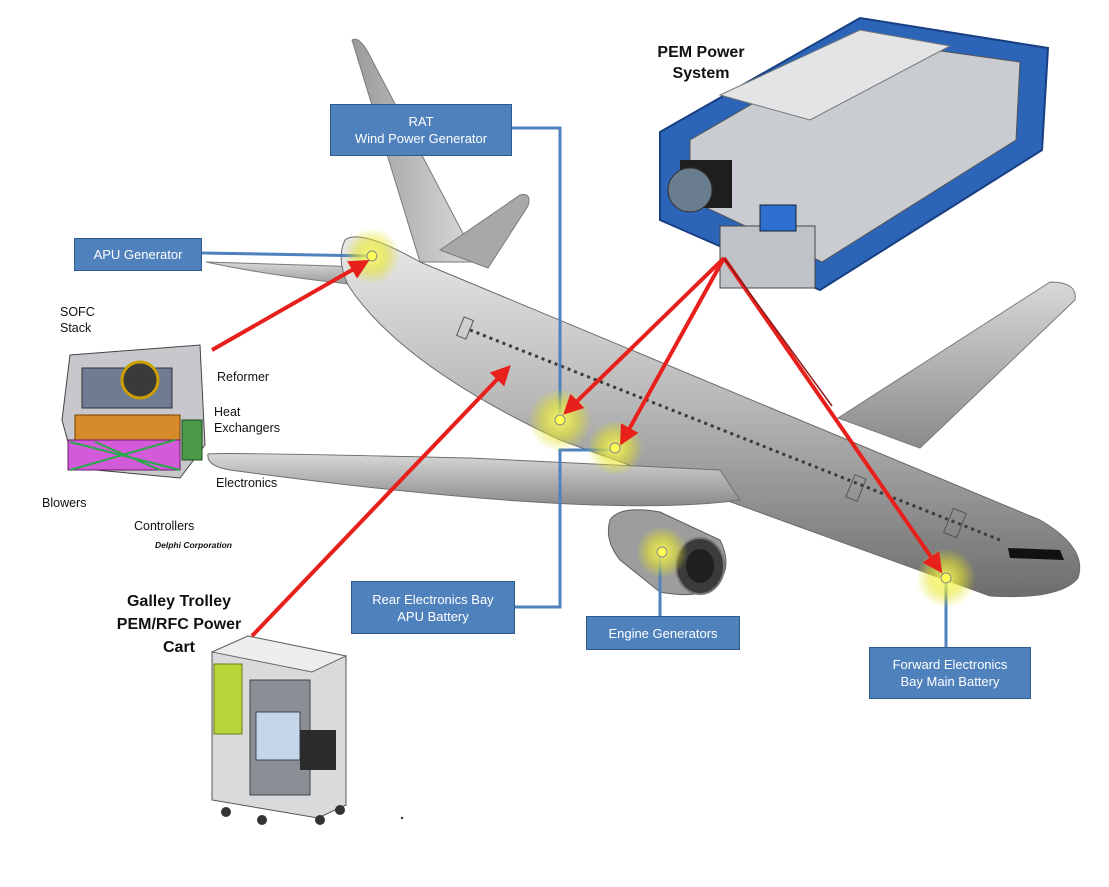 The image size is (1109, 887). I want to click on engine-generators-label: Engine Generators, so click(663, 633).